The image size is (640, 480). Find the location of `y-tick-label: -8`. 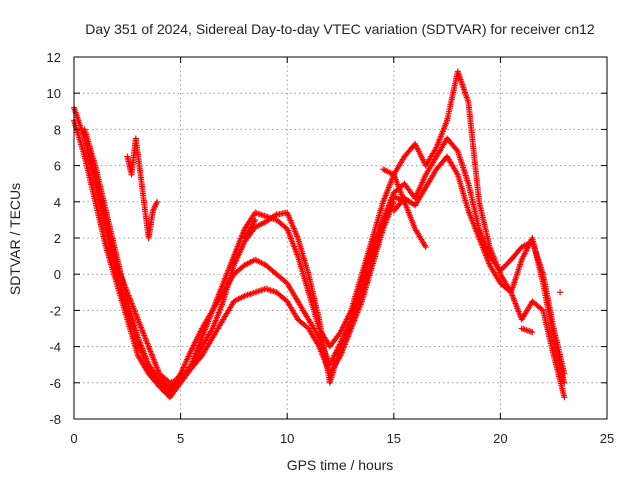

y-tick-label: -8 is located at coordinates (55, 419).